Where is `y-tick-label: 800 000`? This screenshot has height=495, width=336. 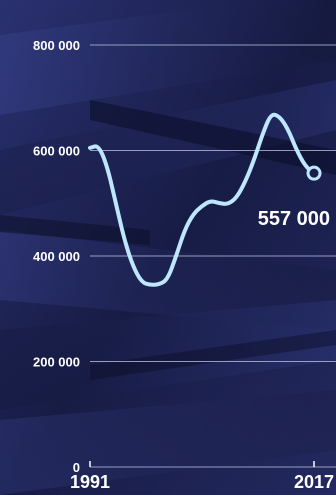 y-tick-label: 800 000 is located at coordinates (56, 45).